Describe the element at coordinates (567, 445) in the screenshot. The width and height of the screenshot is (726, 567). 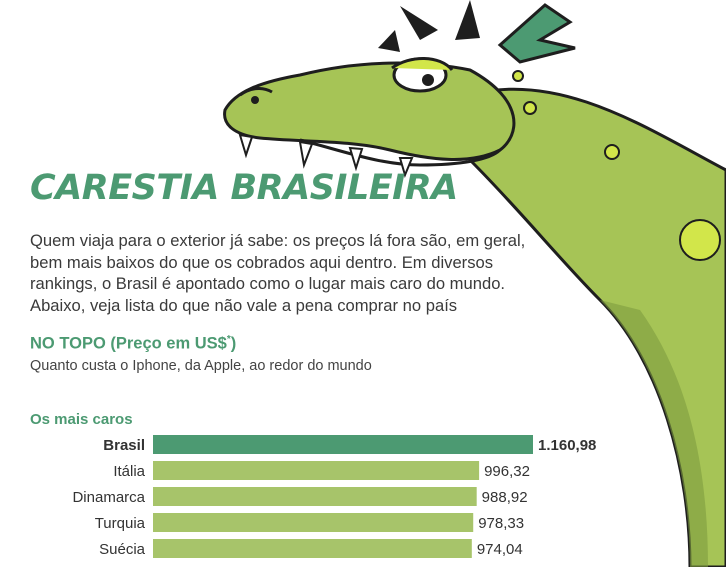
I see `value-label: 1.160,98` at that location.